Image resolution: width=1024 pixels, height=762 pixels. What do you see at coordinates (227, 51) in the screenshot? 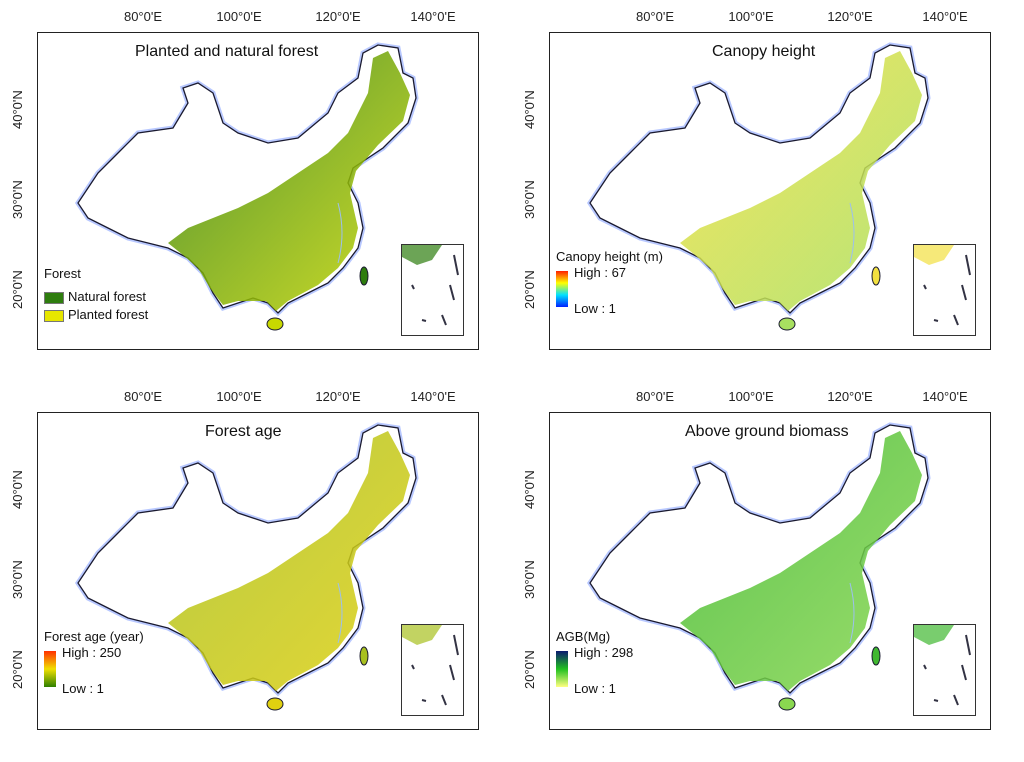
I see `panel-title: Planted and natural forest` at bounding box center [227, 51].